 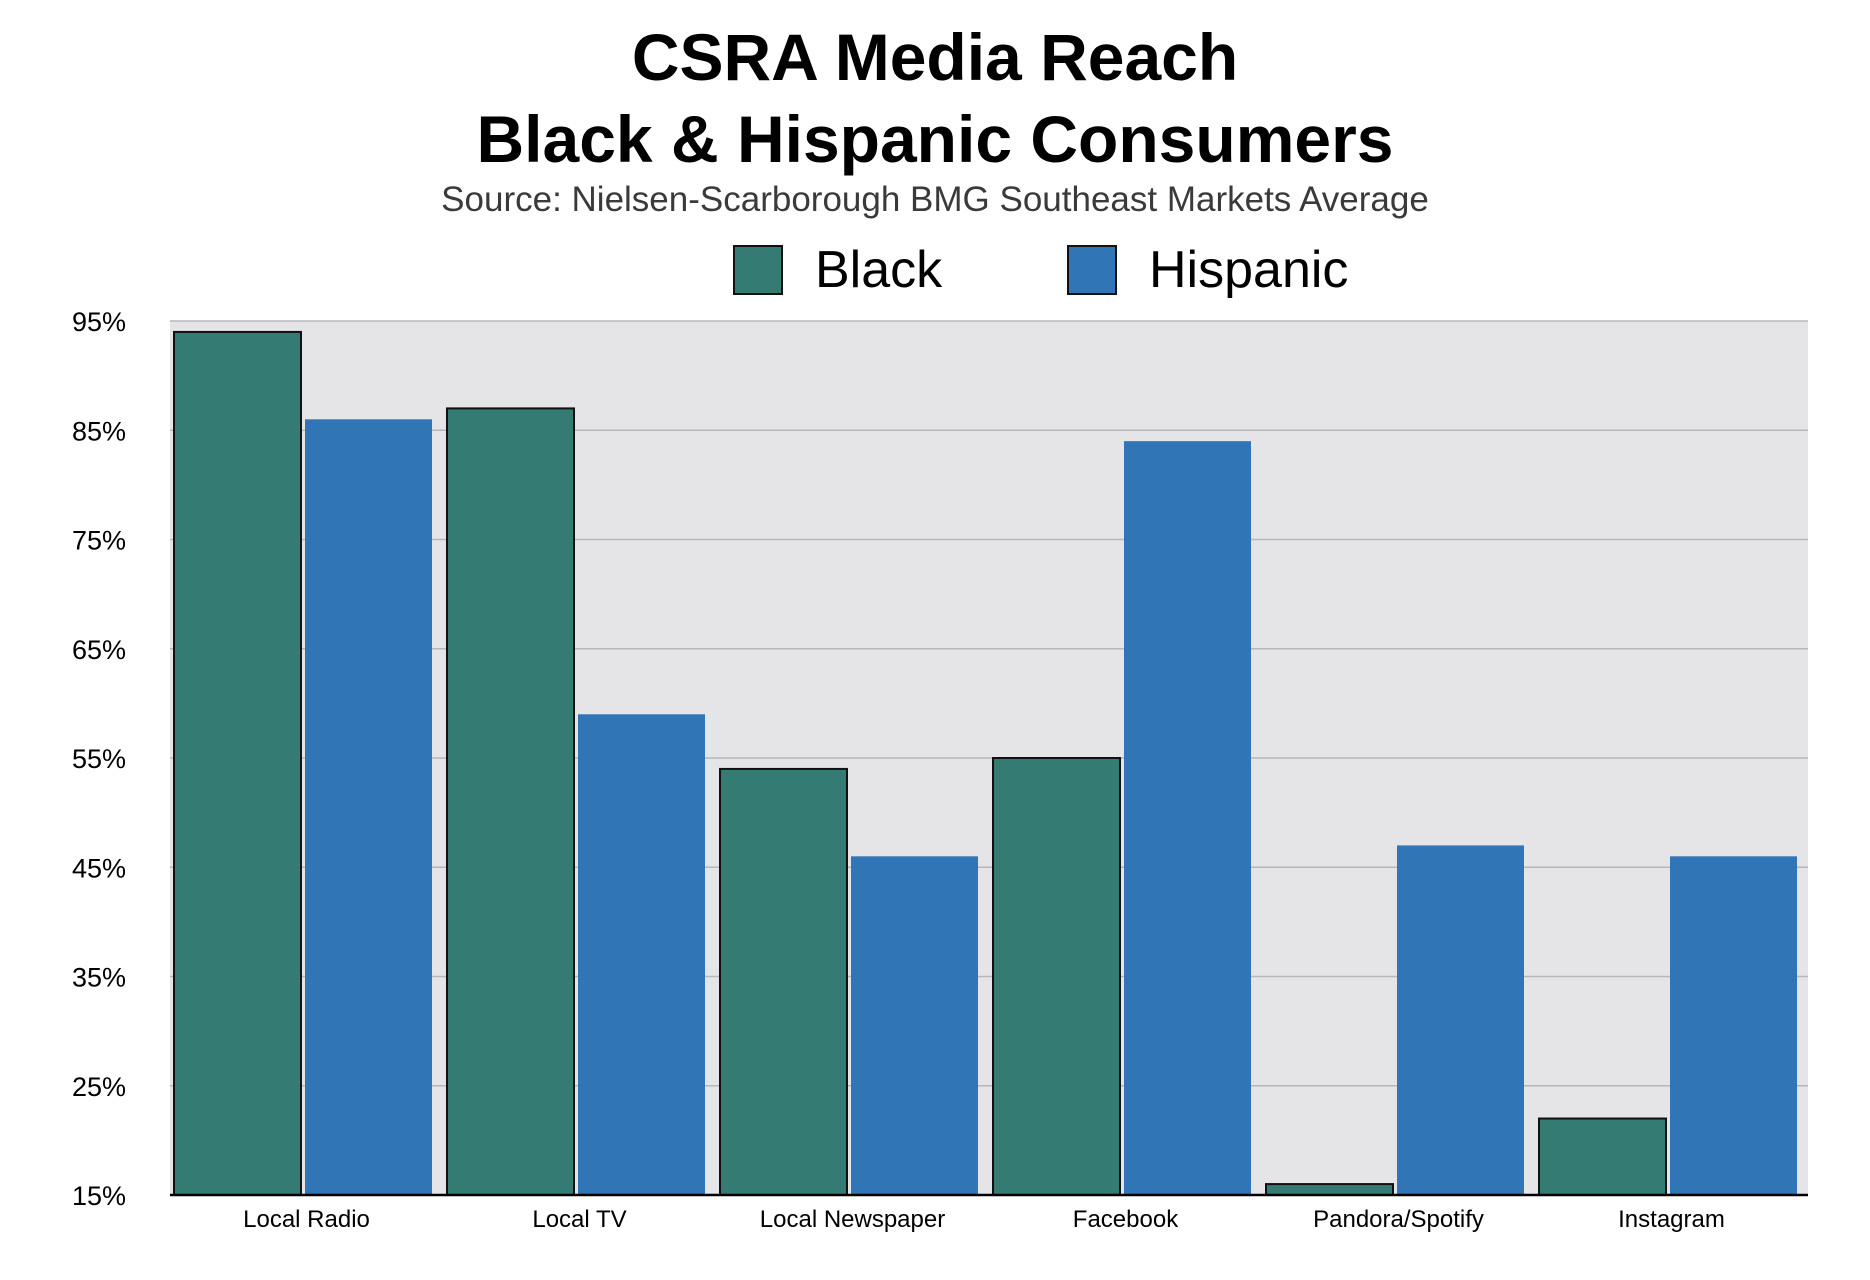 I want to click on legend-item-black: Black, so click(x=837, y=270).